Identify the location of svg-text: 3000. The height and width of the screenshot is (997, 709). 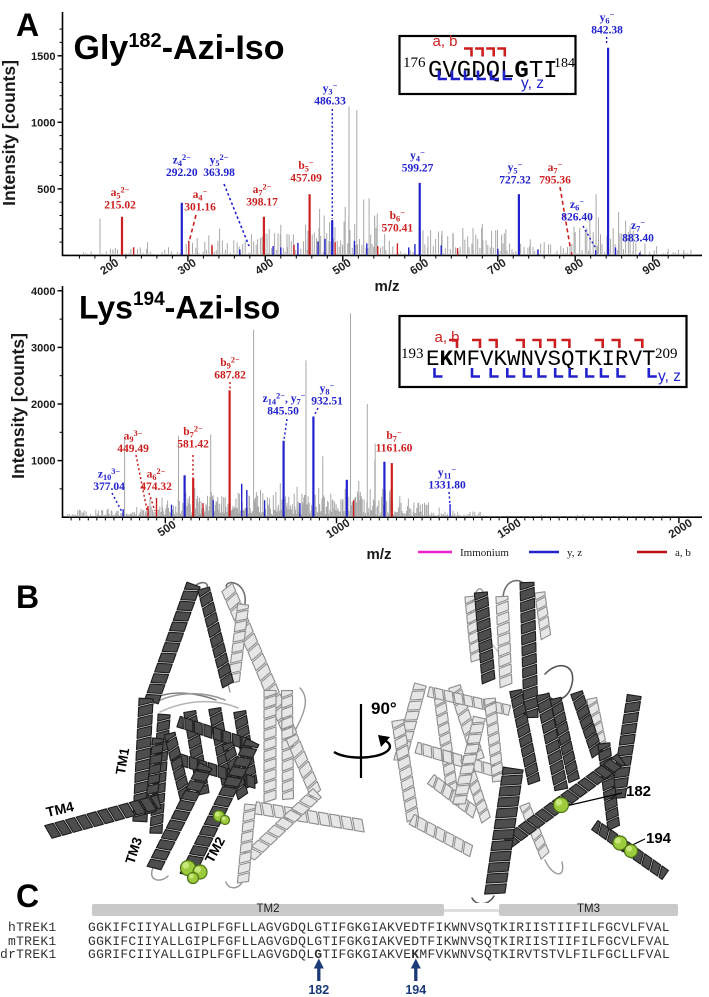
(43, 348).